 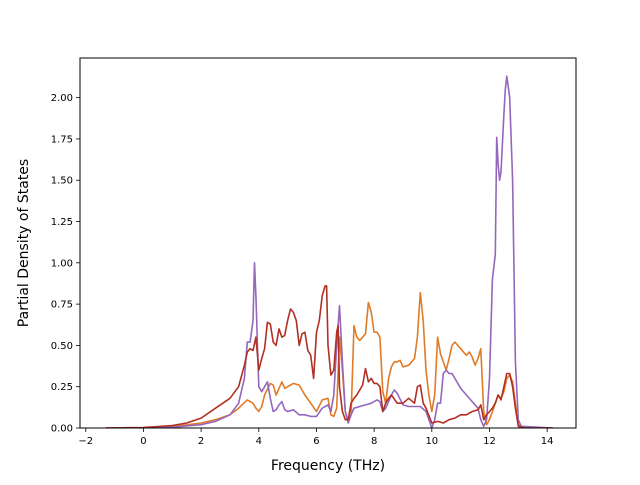 I want to click on x-tick-label: 6, so click(x=316, y=441).